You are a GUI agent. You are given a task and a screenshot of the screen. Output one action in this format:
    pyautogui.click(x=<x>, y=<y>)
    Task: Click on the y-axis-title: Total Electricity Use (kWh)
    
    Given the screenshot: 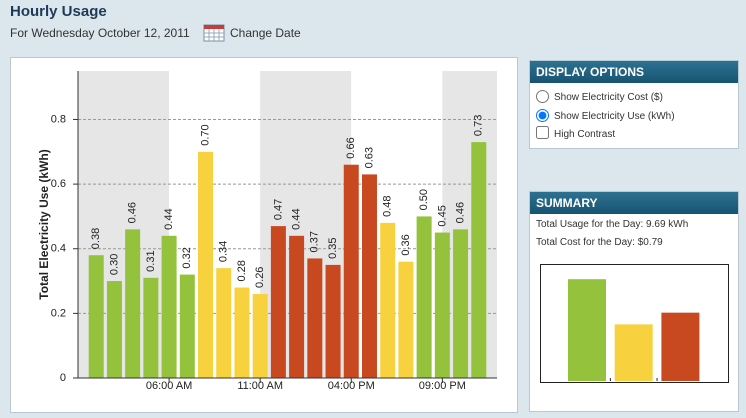 What is the action you would take?
    pyautogui.click(x=44, y=224)
    